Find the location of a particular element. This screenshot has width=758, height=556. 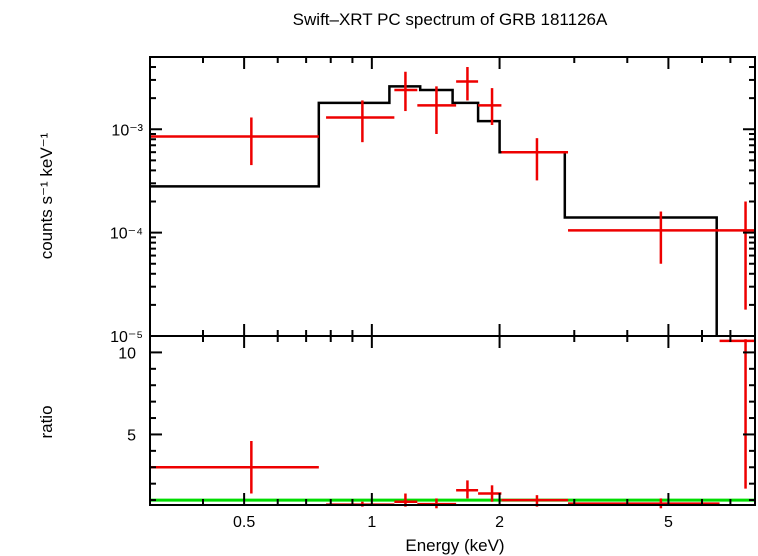

y-tick-label: 10⁻⁵ is located at coordinates (126, 337).